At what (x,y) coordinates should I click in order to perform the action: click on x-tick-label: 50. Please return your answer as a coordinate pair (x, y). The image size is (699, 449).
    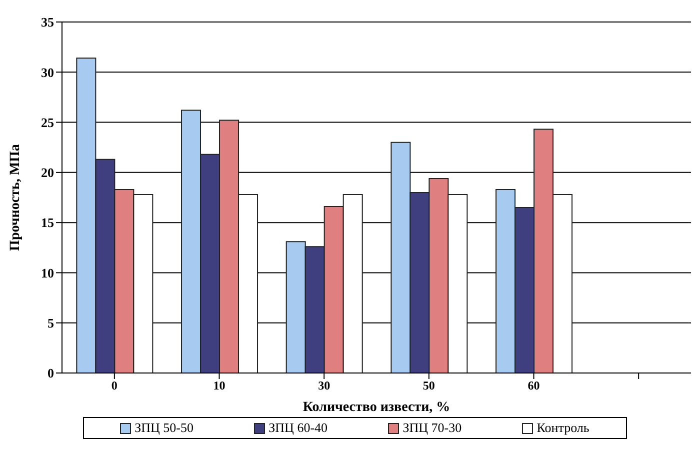
    Looking at the image, I should click on (428, 385).